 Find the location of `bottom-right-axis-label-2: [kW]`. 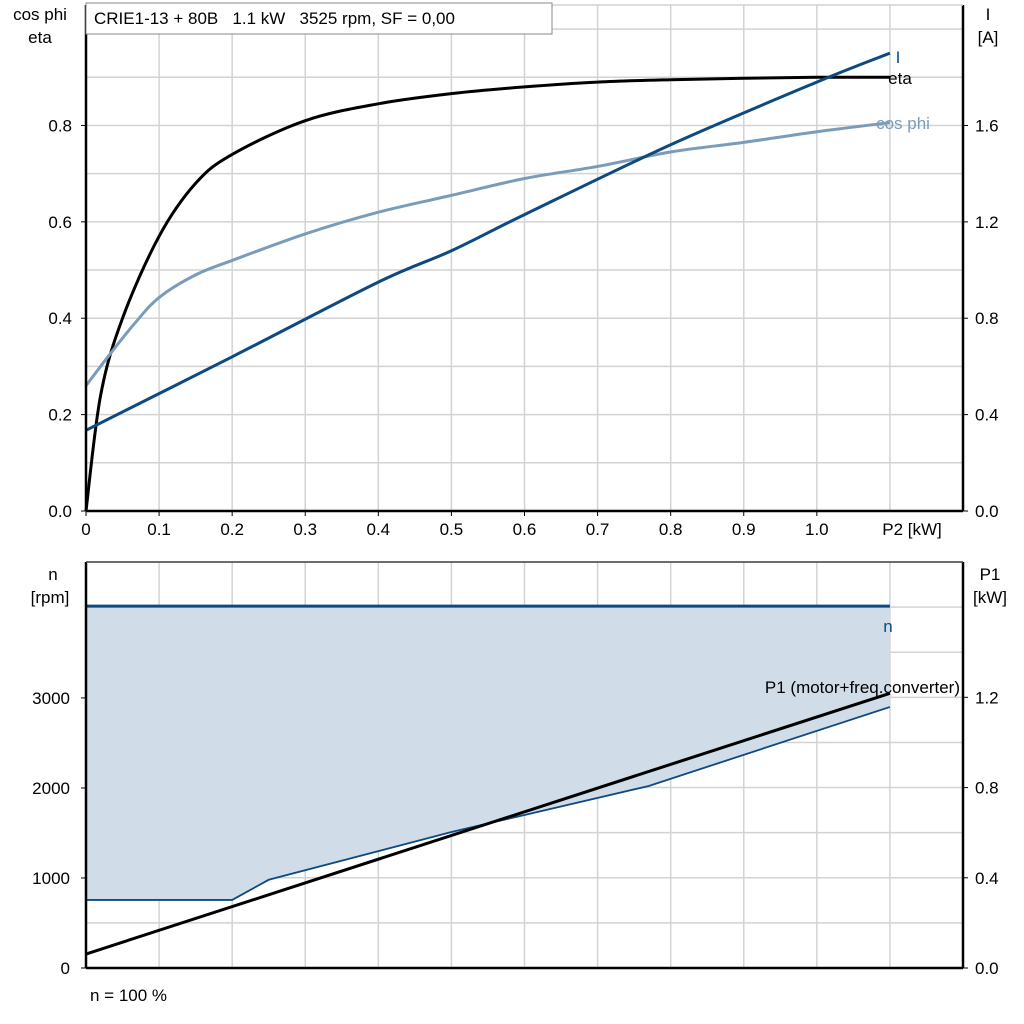

bottom-right-axis-label-2: [kW] is located at coordinates (990, 597).